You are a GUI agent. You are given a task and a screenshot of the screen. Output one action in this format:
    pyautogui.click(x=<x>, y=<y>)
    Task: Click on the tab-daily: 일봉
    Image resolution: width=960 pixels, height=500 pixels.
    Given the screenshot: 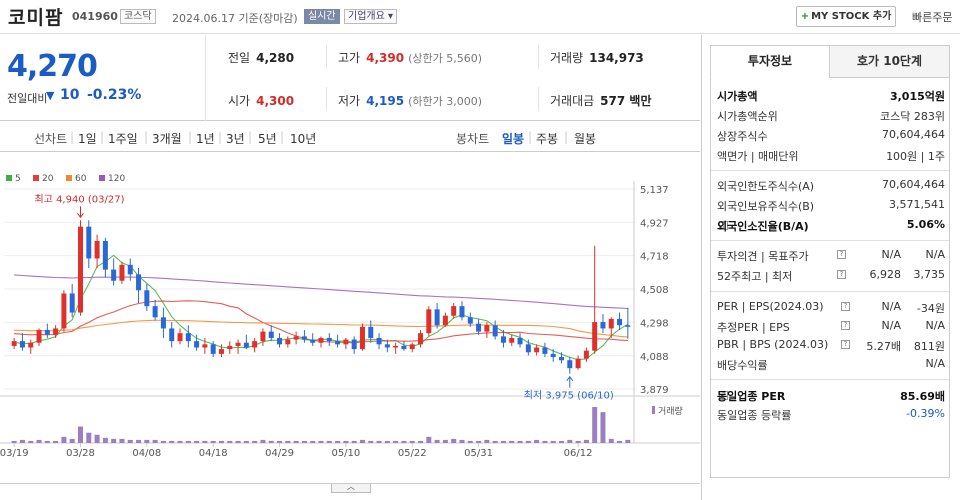 What is the action you would take?
    pyautogui.click(x=513, y=139)
    